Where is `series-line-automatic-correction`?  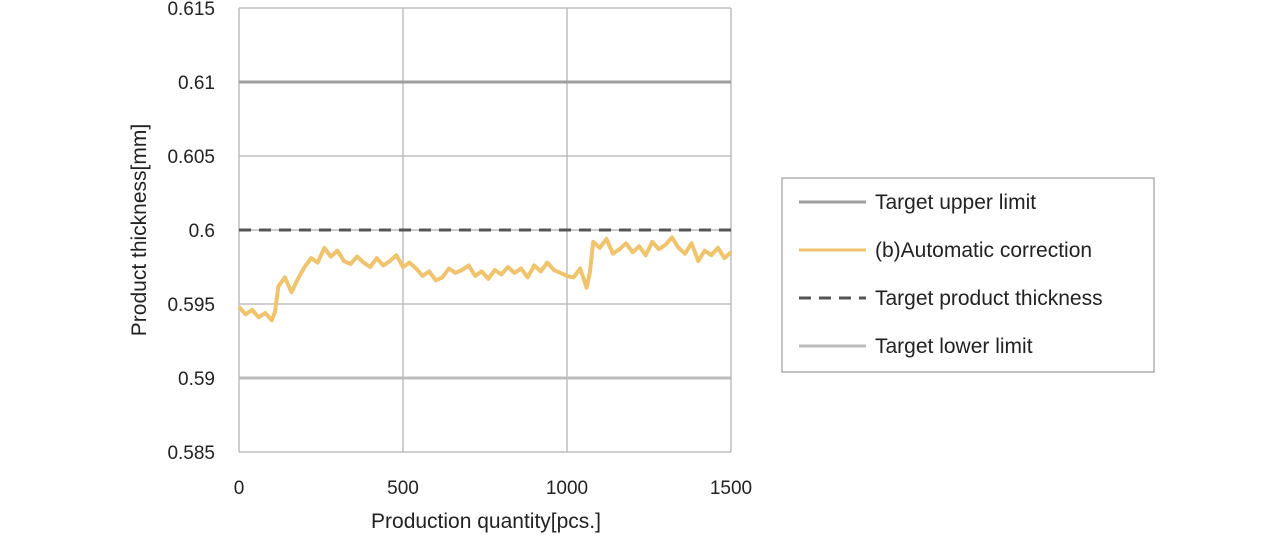 series-line-automatic-correction is located at coordinates (485, 279).